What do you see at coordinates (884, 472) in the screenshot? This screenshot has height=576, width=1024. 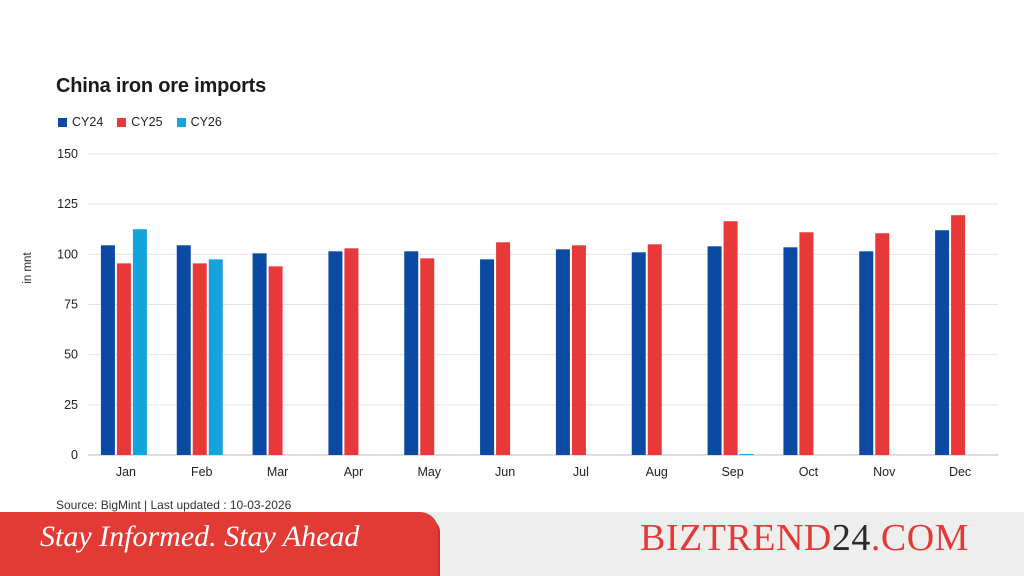 I see `x-tick-label: Nov` at bounding box center [884, 472].